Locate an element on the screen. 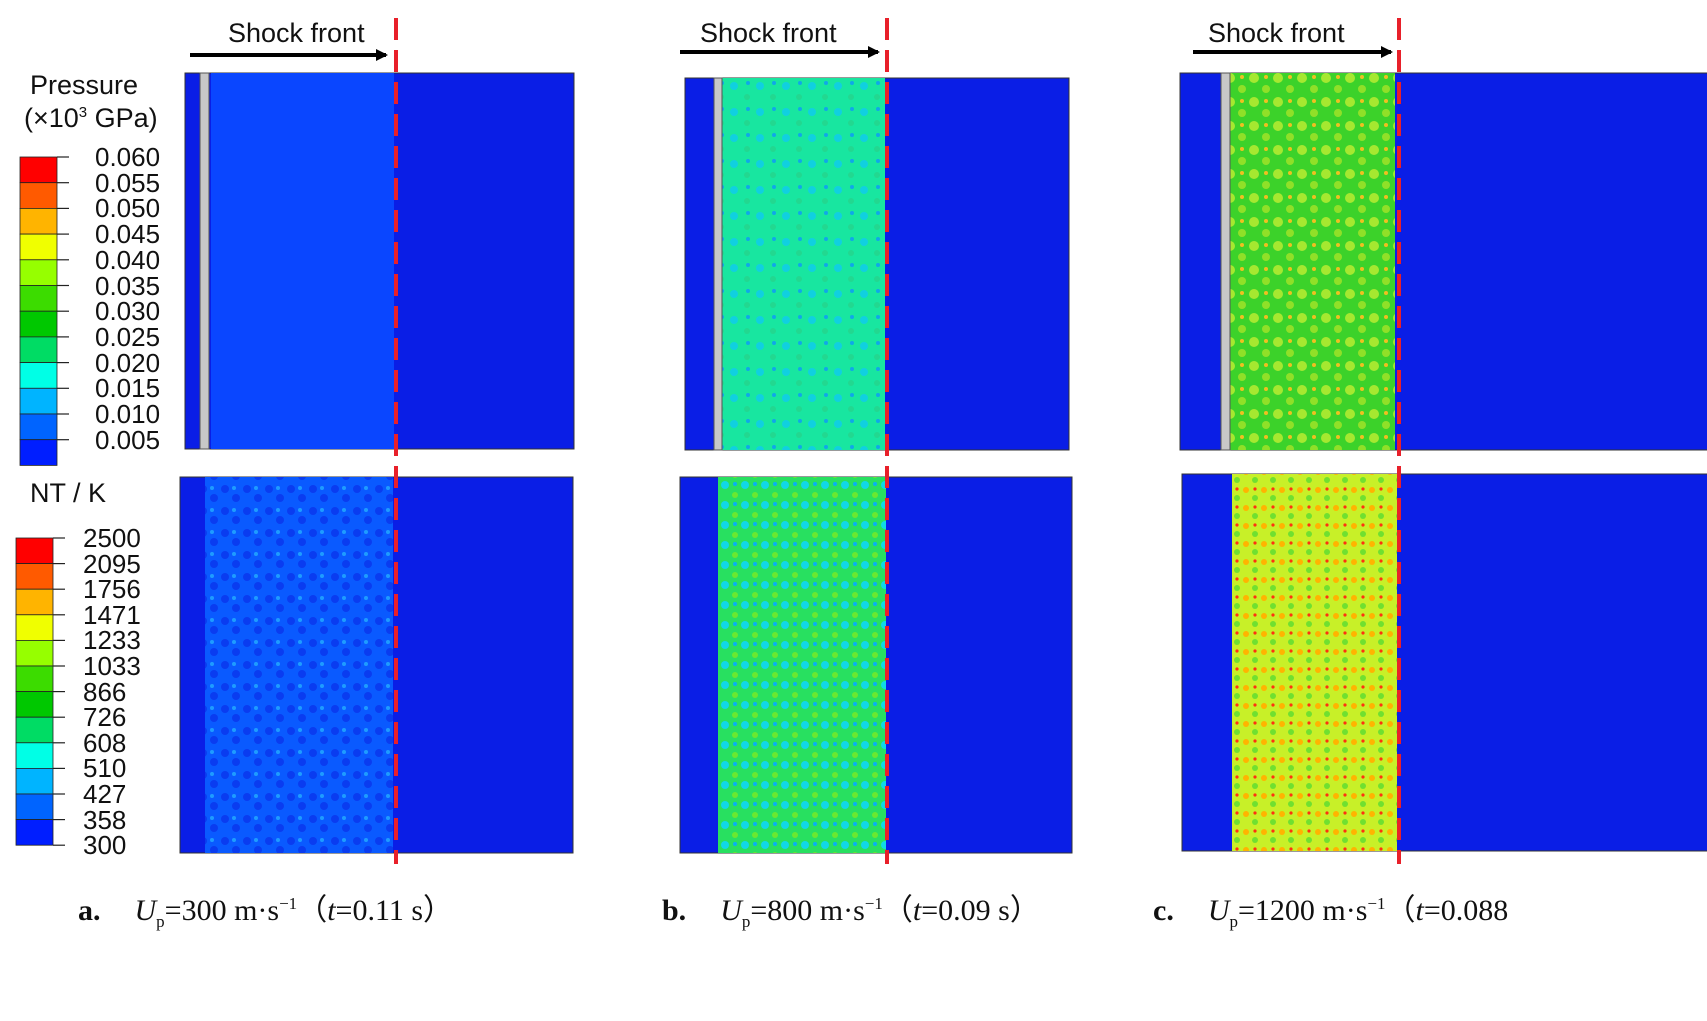  caption-letter: a. is located at coordinates (89, 910).